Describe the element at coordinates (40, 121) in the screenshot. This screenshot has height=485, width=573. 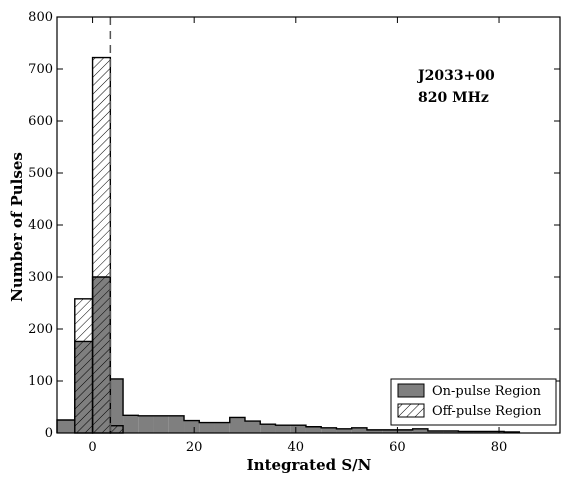
I see `y-tick-label: 600` at that location.